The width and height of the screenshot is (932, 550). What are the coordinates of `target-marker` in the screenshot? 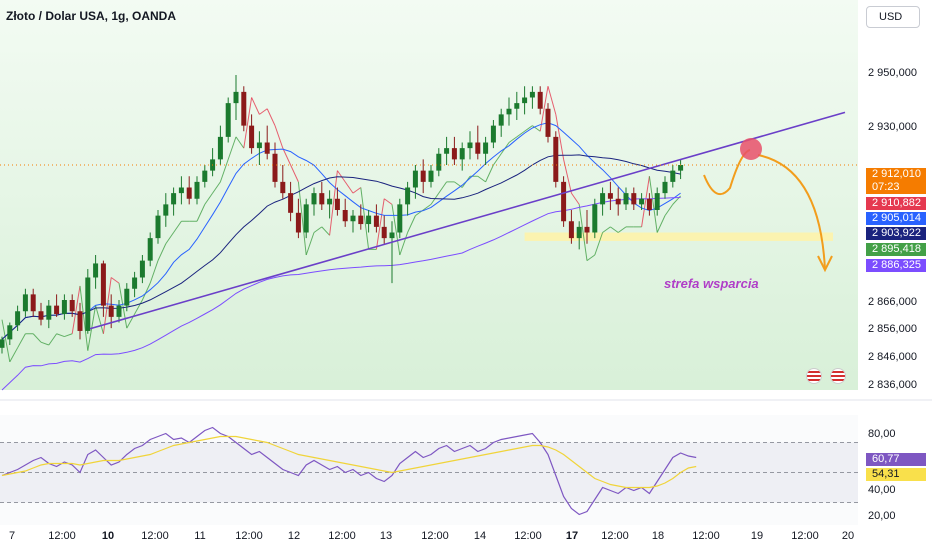 It's located at (751, 149).